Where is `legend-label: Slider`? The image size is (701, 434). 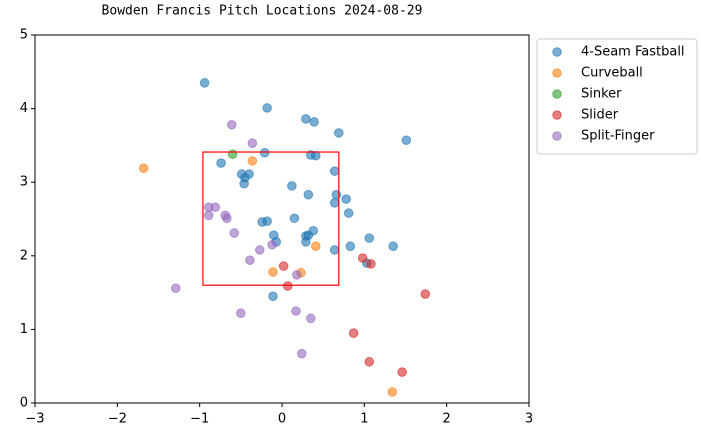
legend-label: Slider is located at coordinates (600, 115).